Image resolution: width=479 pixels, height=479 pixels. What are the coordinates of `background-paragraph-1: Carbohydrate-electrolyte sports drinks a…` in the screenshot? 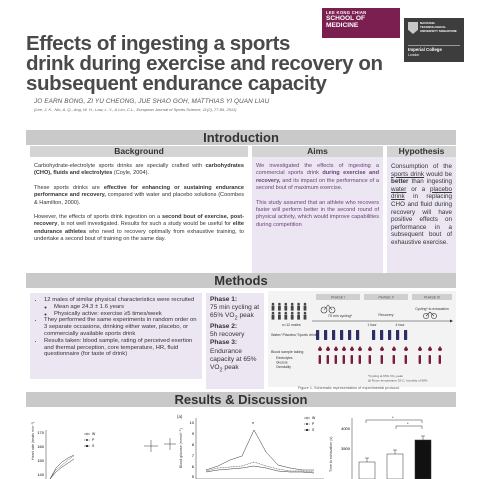 It's located at (139, 170).